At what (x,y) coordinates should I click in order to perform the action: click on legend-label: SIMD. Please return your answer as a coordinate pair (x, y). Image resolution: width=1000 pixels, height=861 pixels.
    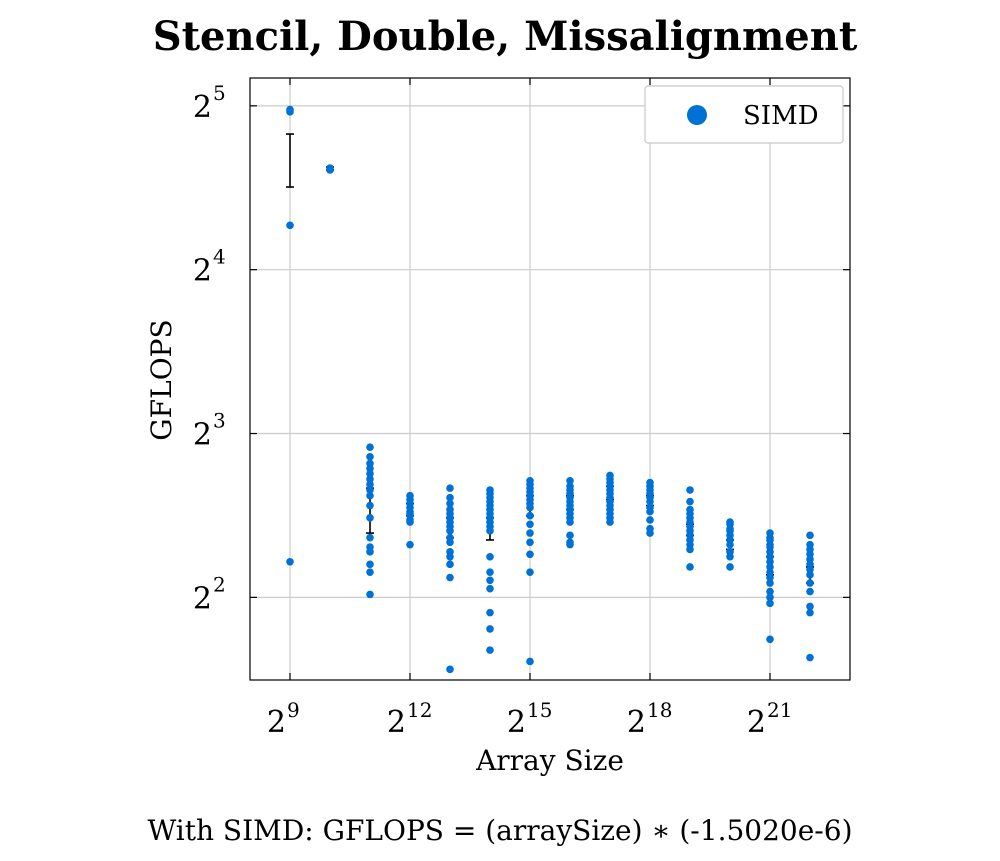
    Looking at the image, I should click on (781, 116).